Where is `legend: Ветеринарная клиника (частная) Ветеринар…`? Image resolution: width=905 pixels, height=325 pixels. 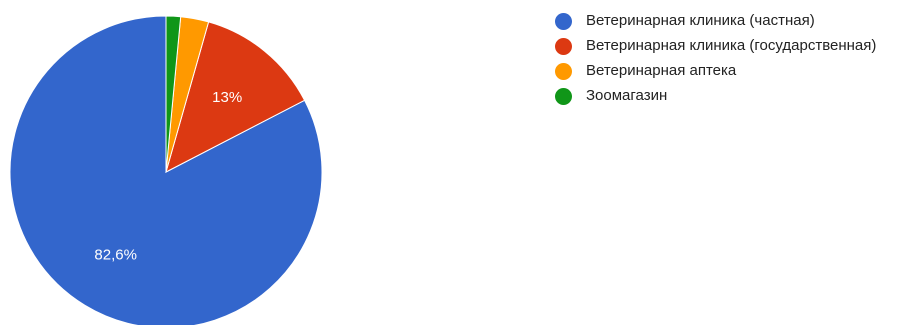
legend: Ветеринарная клиника (частная) Ветеринар… is located at coordinates (727, 60).